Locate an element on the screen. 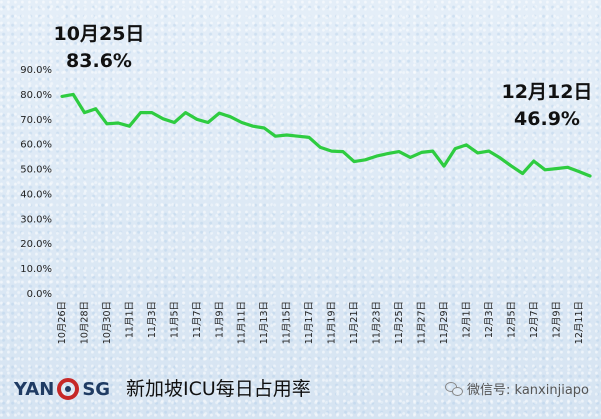 The image size is (601, 419). x-tick-label: 11月3日 is located at coordinates (152, 319).